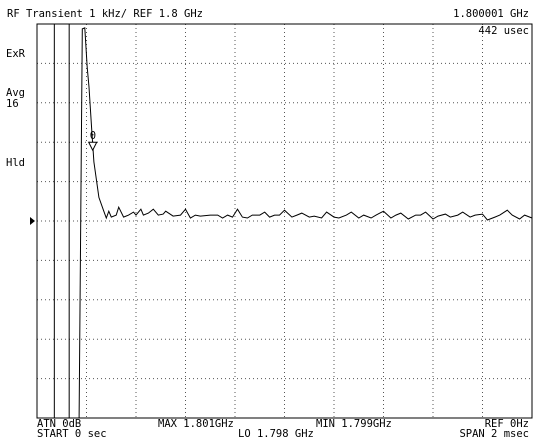 The image size is (535, 440). I want to click on max-label: MAX 1.801GHz, so click(196, 424).